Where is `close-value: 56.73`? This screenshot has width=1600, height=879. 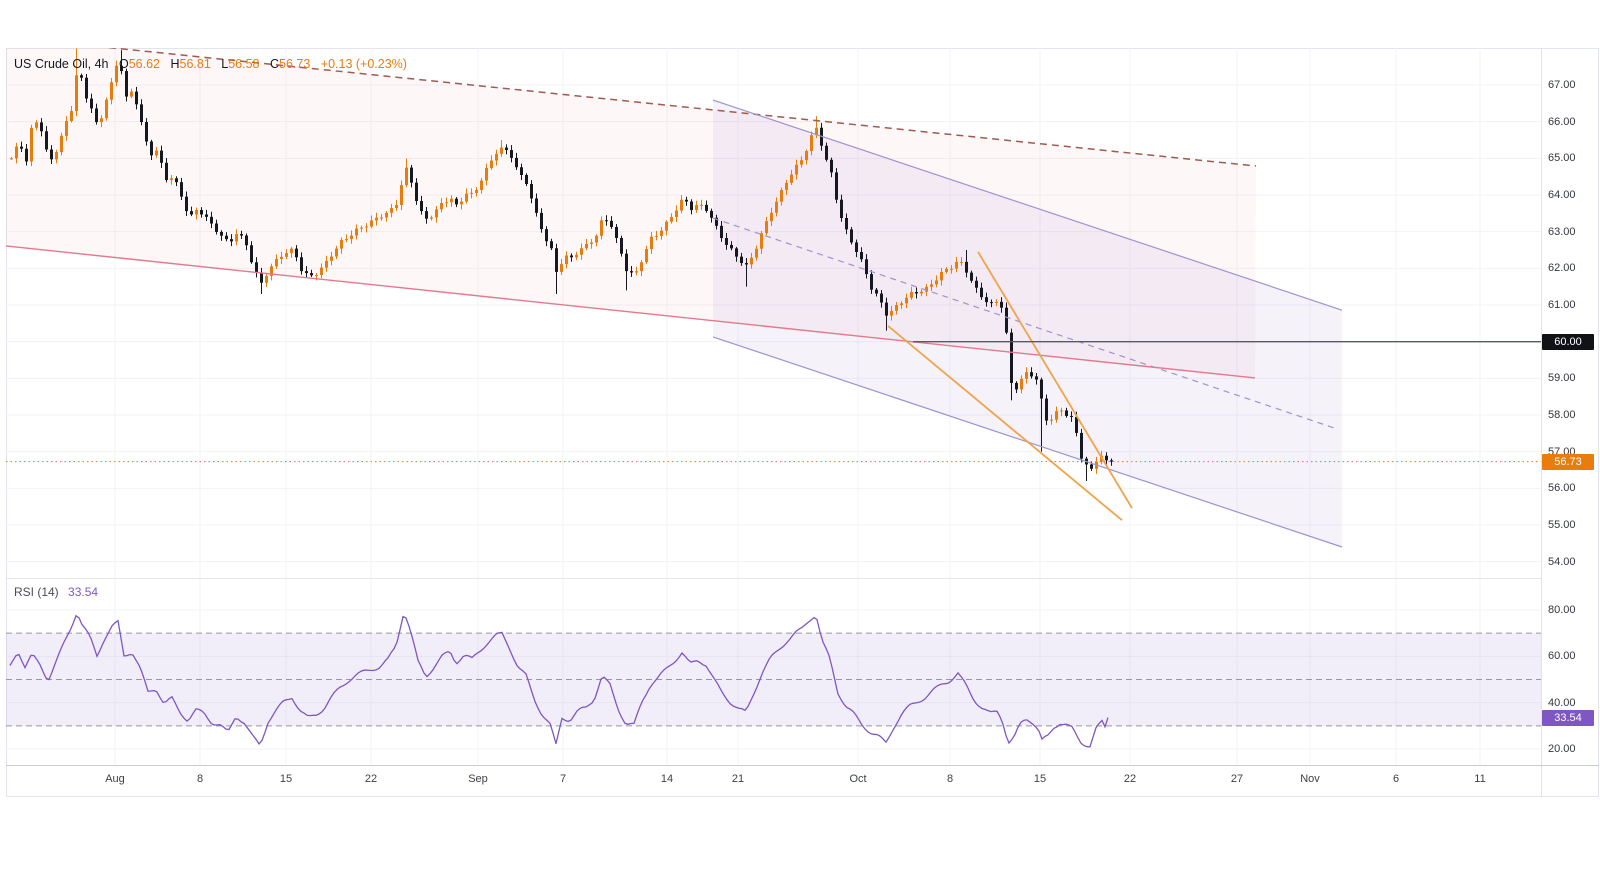
close-value: 56.73 is located at coordinates (295, 64).